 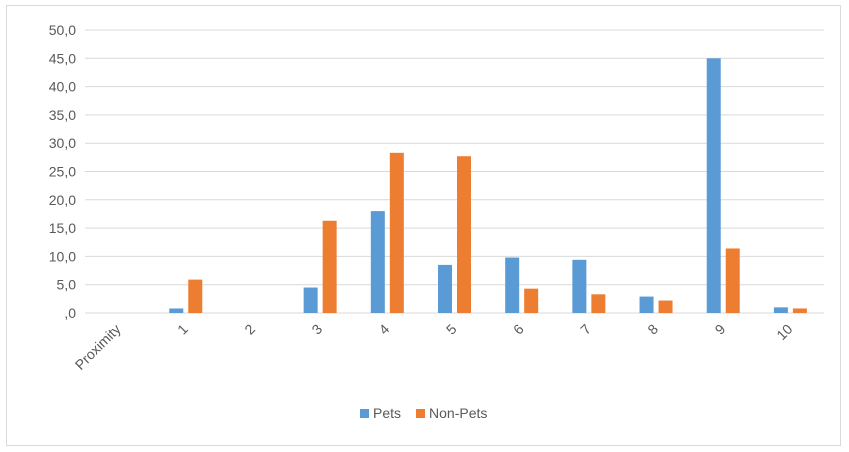 I want to click on legend-item-pets: Pets, so click(x=380, y=413).